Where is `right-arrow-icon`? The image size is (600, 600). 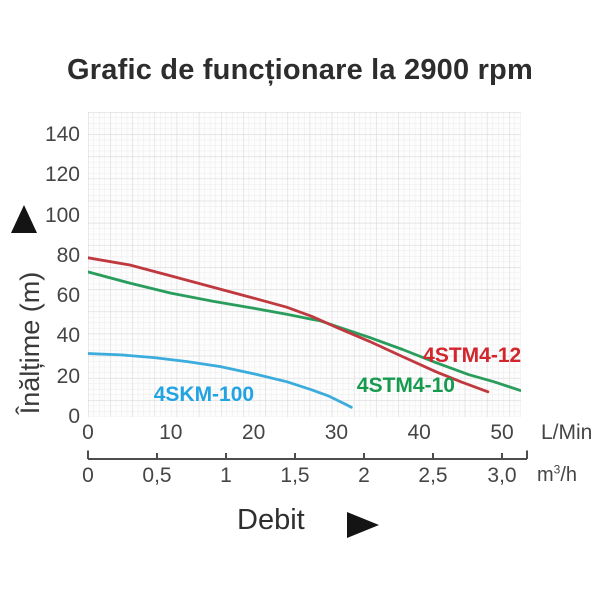
right-arrow-icon is located at coordinates (363, 525).